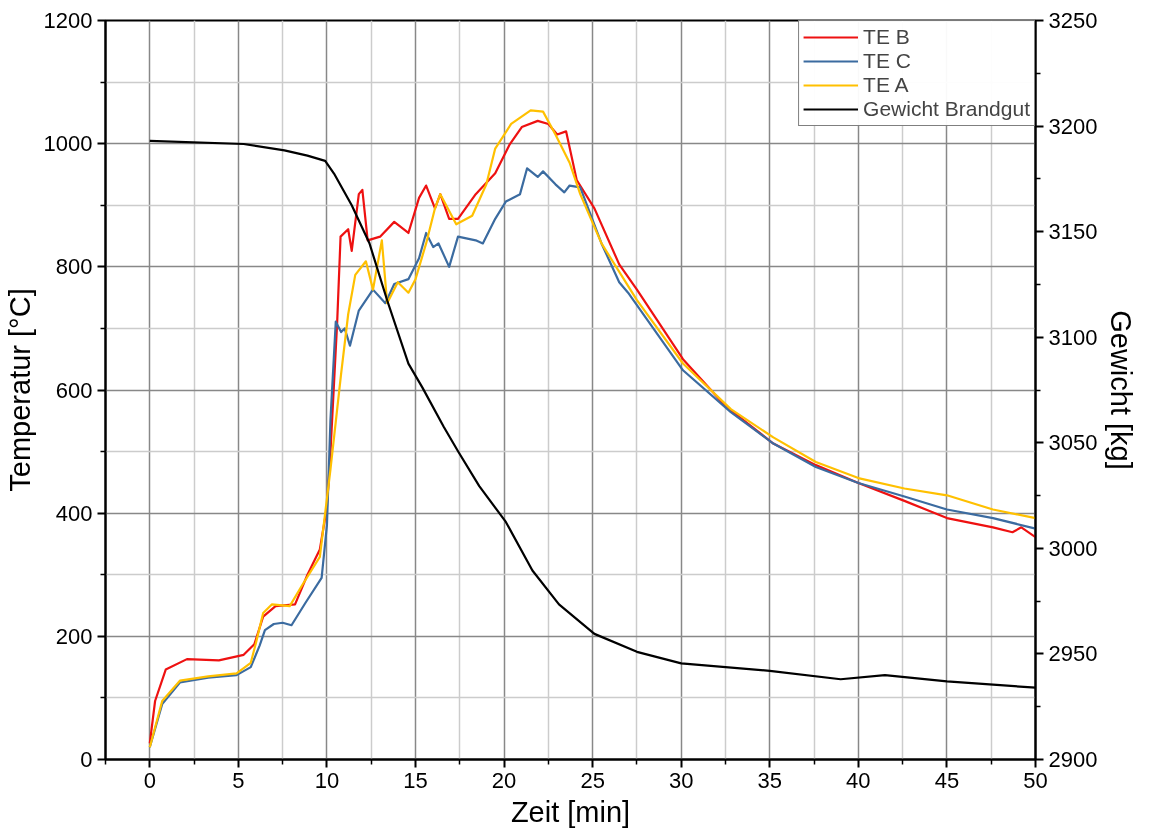 The width and height of the screenshot is (1150, 836). I want to click on x-tick-label: 0, so click(149, 780).